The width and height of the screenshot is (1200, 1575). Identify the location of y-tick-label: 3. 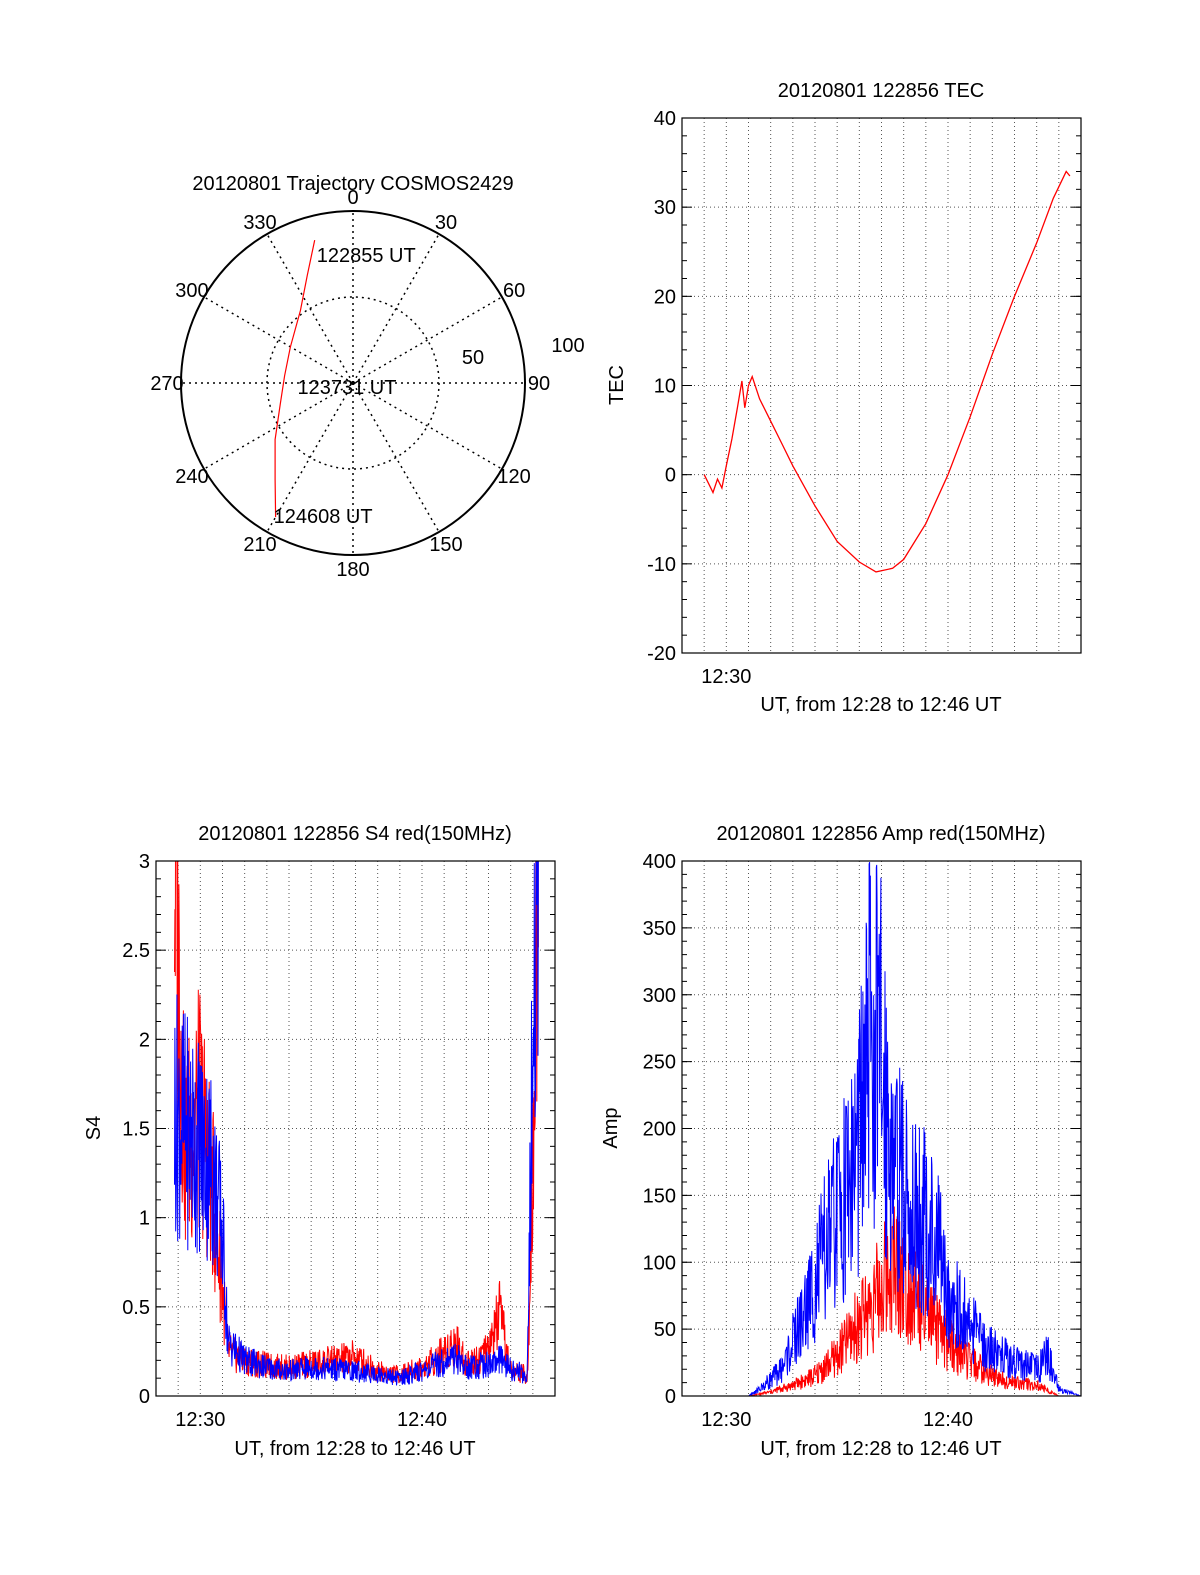
(144, 862).